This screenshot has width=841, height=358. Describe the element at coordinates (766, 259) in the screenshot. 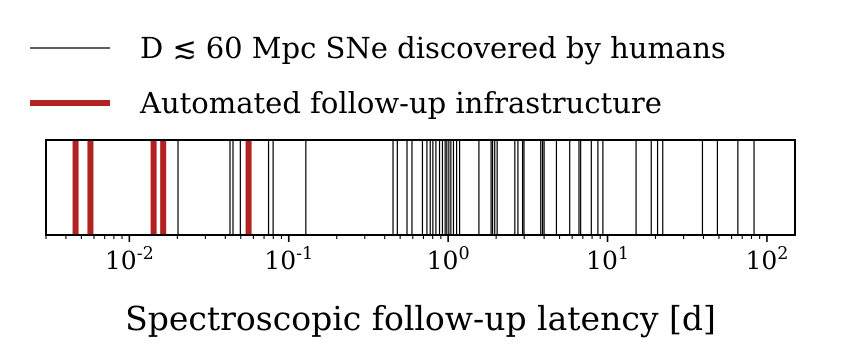

I see `x-tick-label: 10$^{2}$` at that location.